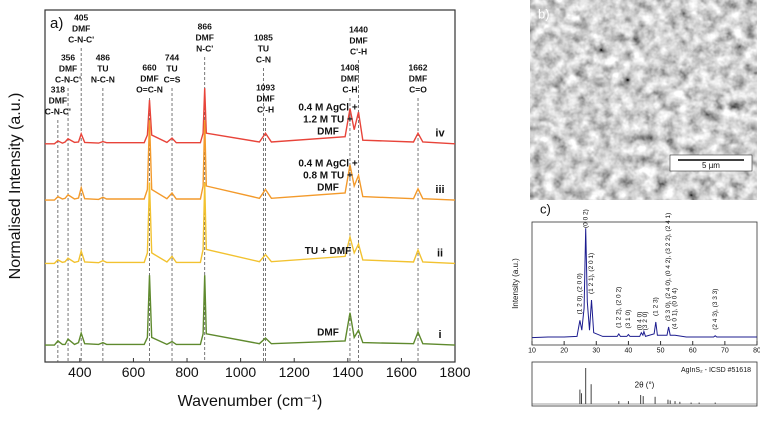 This screenshot has height=426, width=760. I want to click on series-label: TU + DMF, so click(328, 251).